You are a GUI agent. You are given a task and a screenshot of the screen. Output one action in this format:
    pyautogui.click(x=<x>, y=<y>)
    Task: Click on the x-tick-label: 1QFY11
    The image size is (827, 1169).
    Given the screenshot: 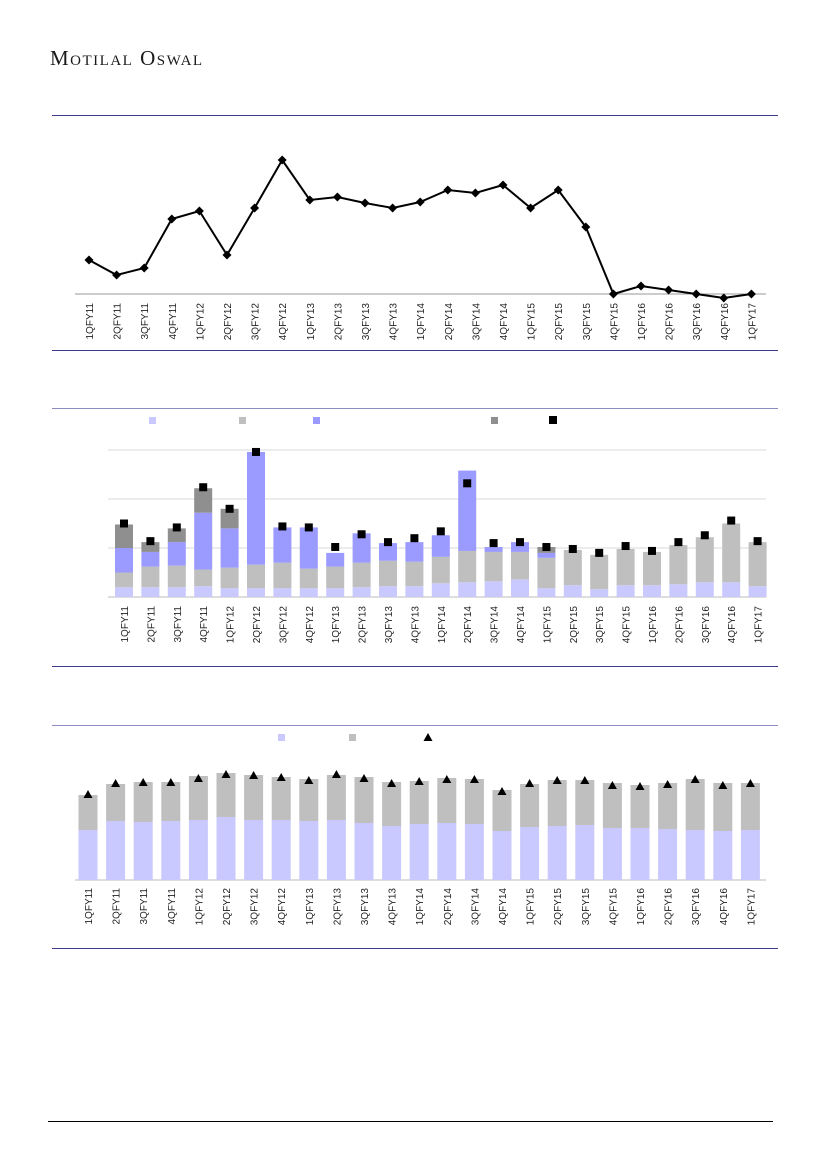 What is the action you would take?
    pyautogui.click(x=125, y=624)
    